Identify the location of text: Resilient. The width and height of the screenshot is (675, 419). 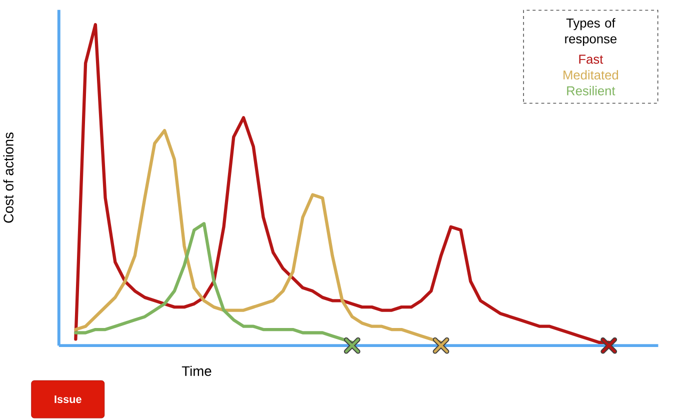
(591, 91).